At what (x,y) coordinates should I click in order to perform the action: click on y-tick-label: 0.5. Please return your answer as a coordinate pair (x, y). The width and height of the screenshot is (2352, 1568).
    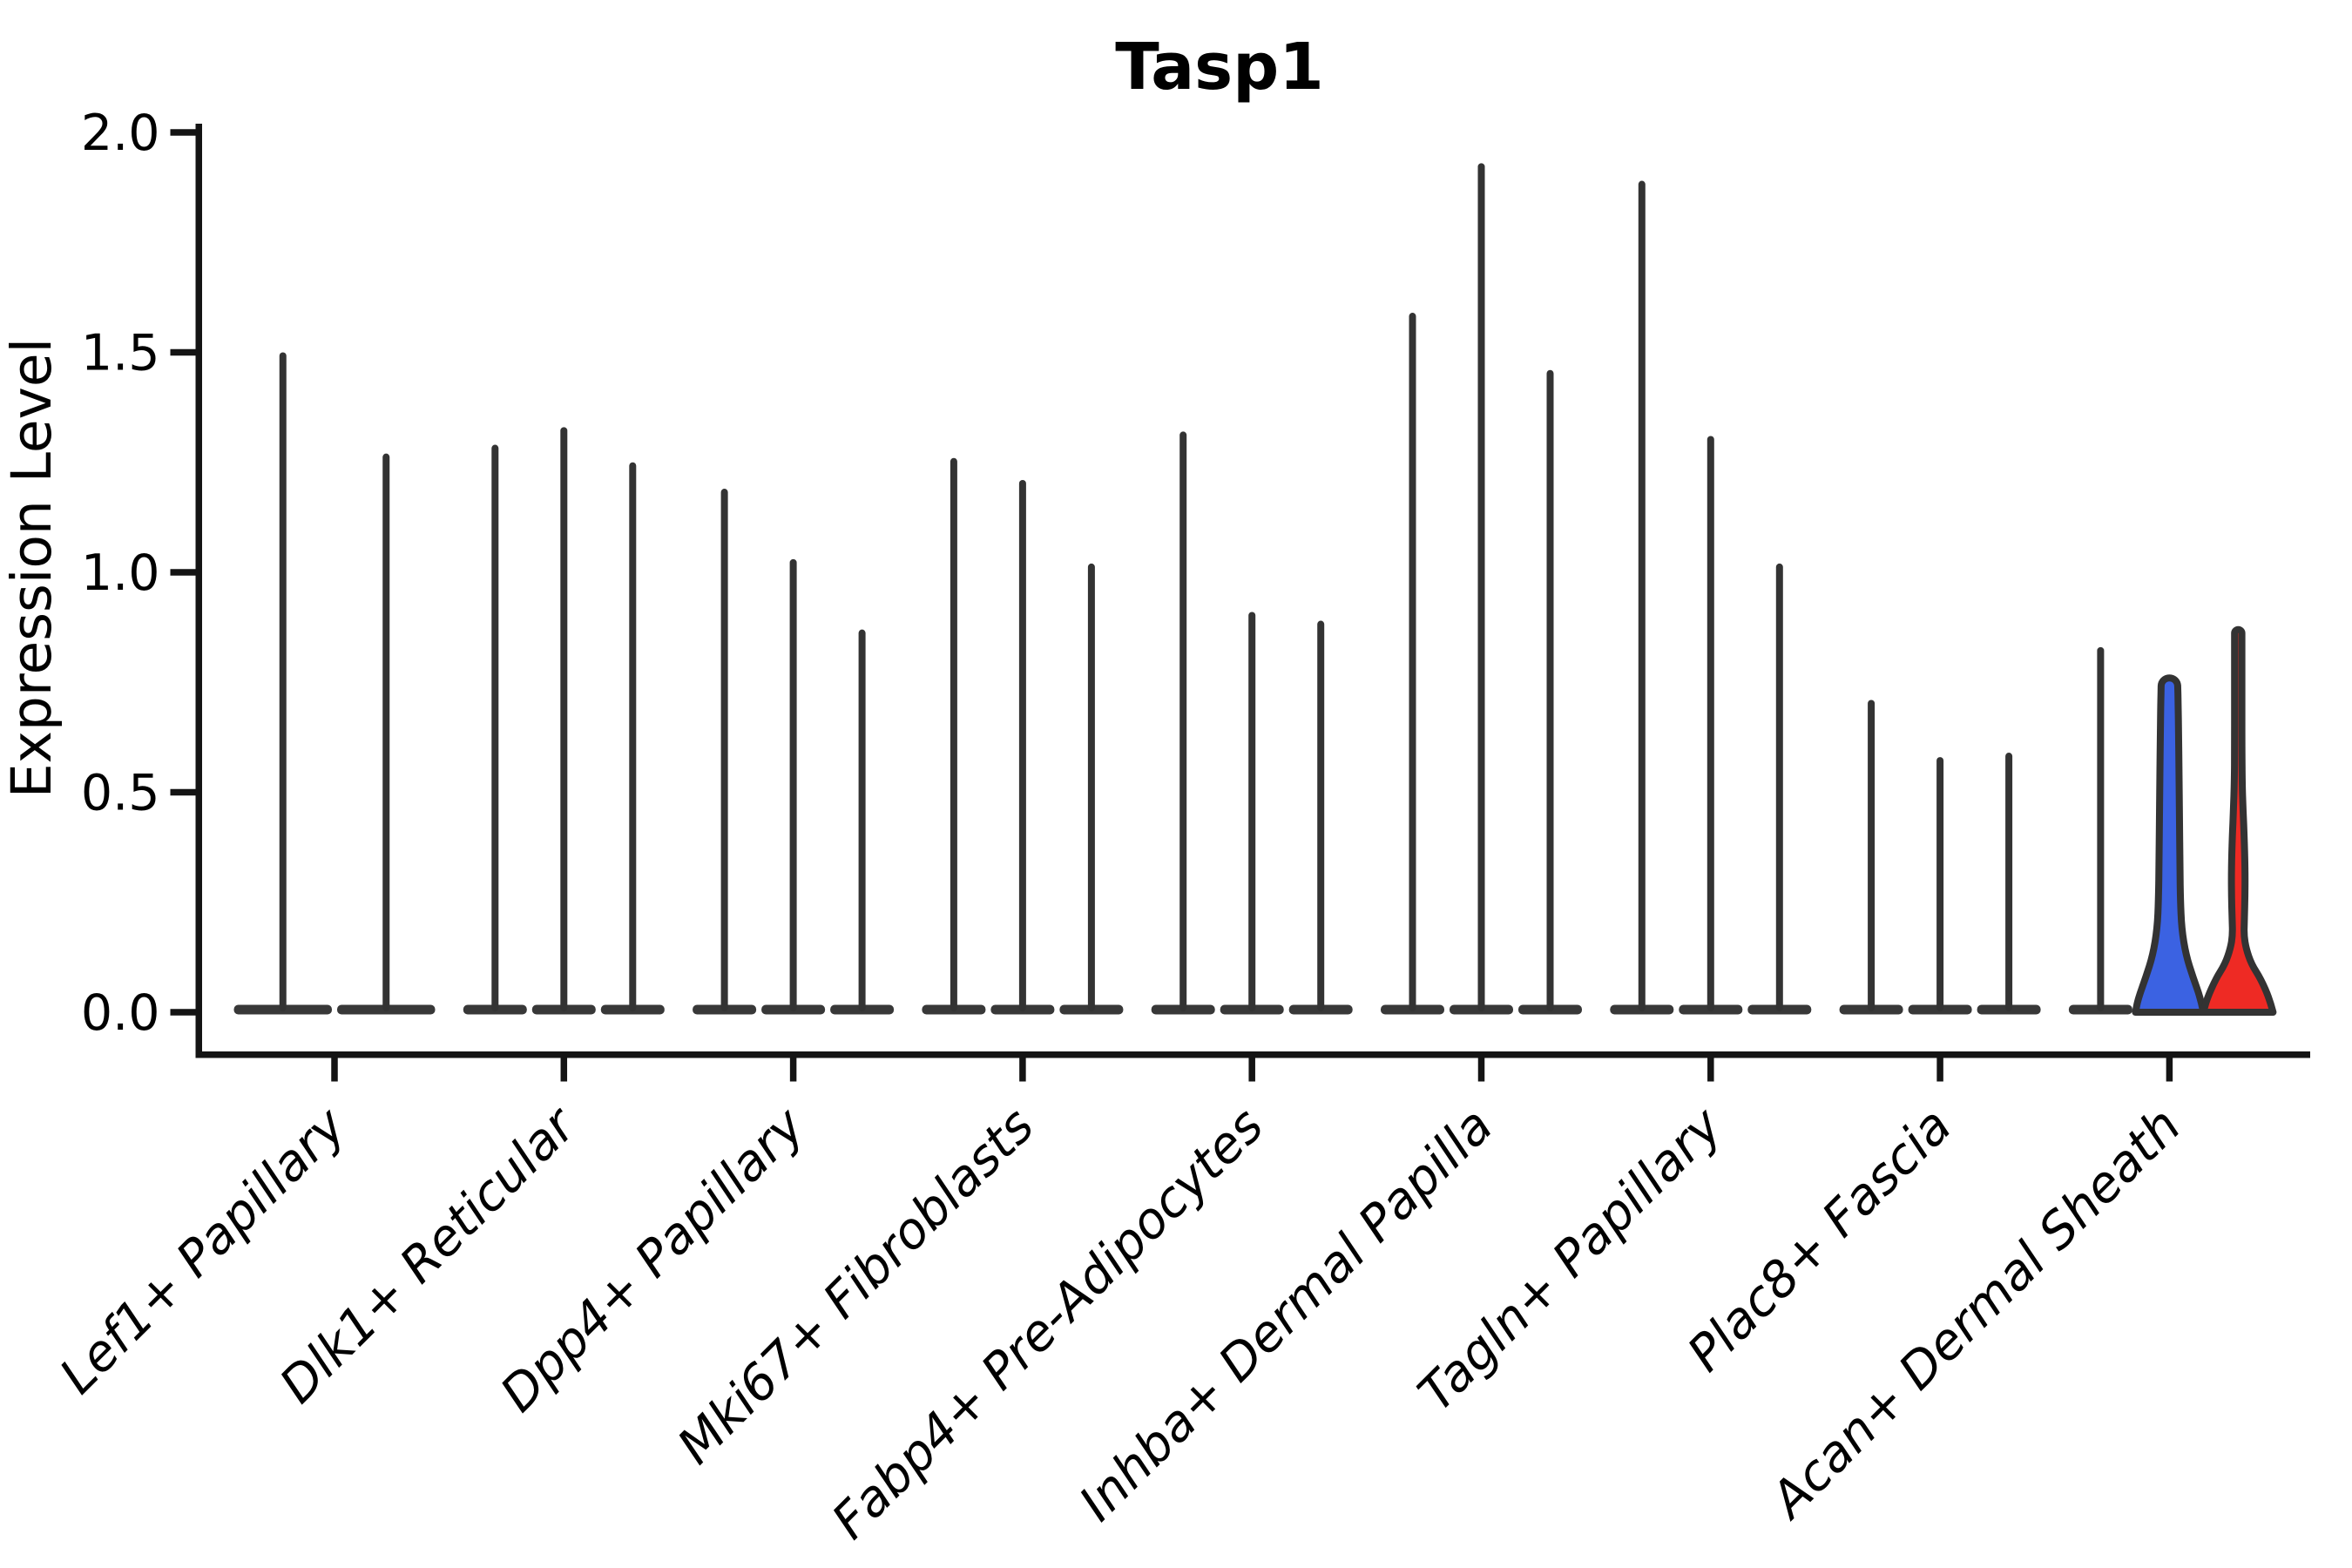
    Looking at the image, I should click on (120, 792).